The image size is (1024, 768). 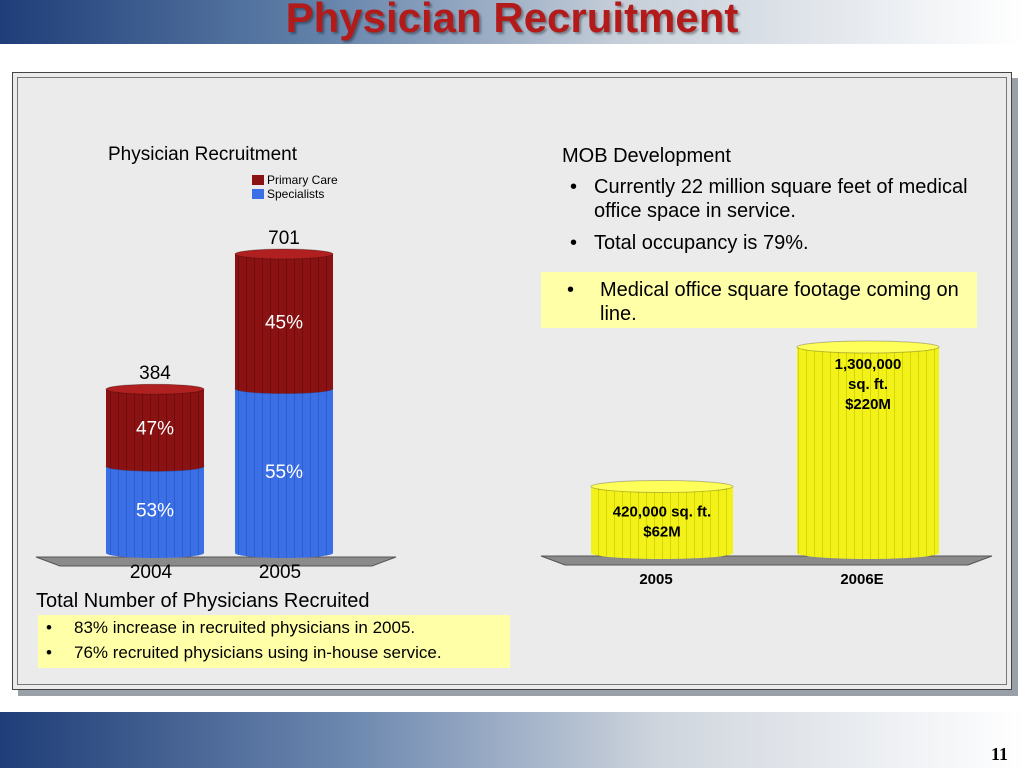 I want to click on chart-legend: Primary Care Specialists, so click(x=295, y=187).